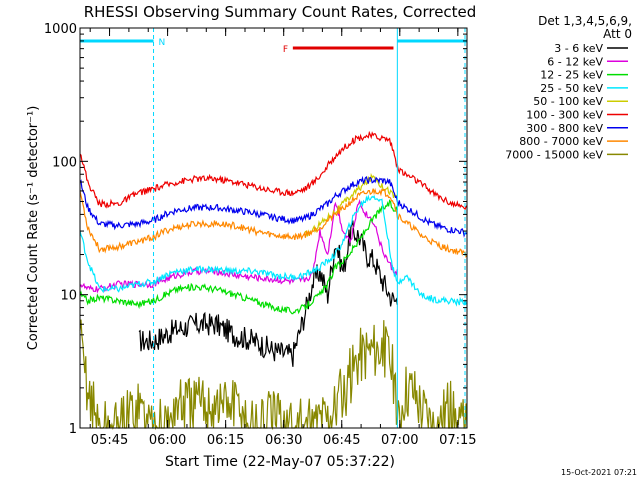 The width and height of the screenshot is (640, 480). Describe the element at coordinates (33, 228) in the screenshot. I see `y-axis-label: Corrected Count Rate (s⁻¹ detector⁻¹)` at that location.